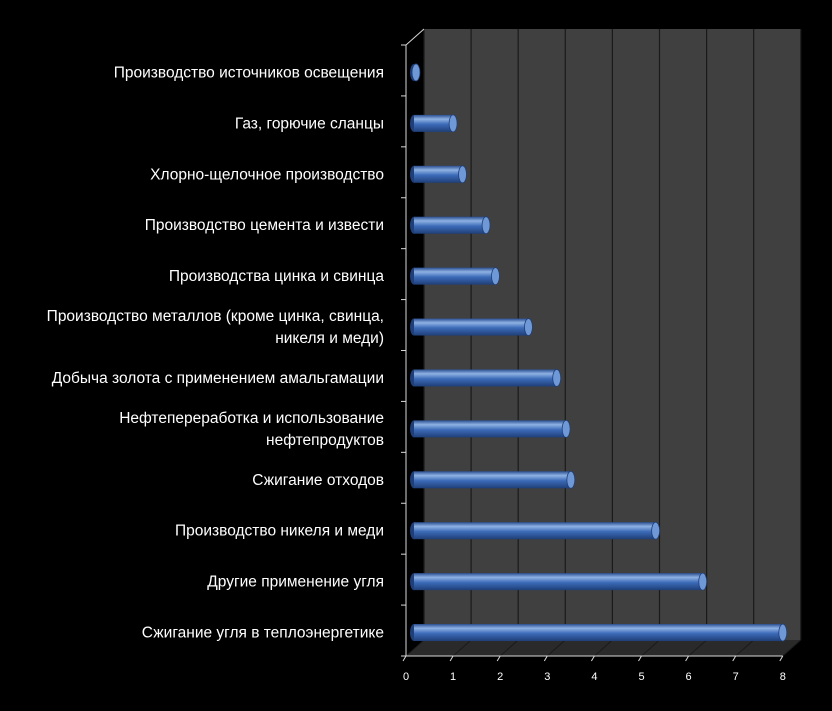 This screenshot has width=832, height=711. Describe the element at coordinates (251, 418) in the screenshot. I see `category-label: Нефтепереработка и использование` at that location.